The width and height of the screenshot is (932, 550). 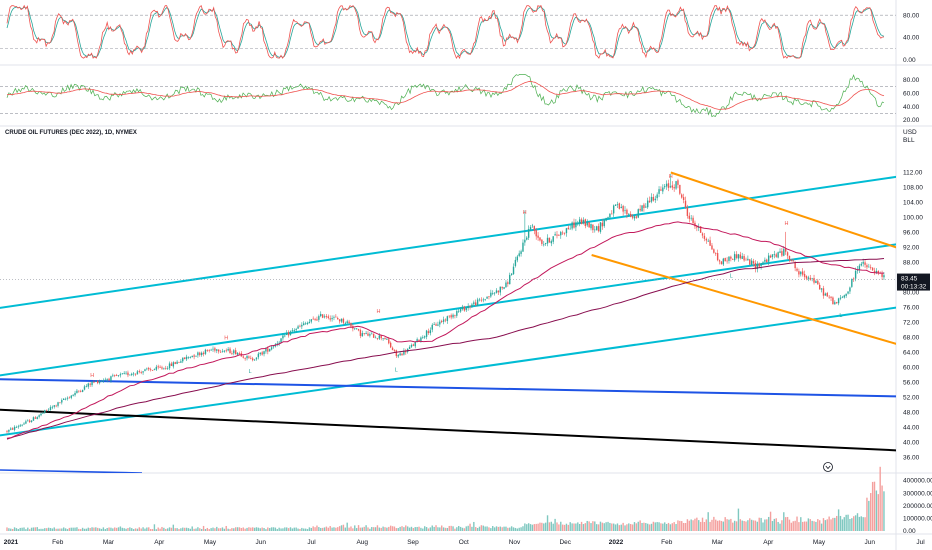 What do you see at coordinates (828, 467) in the screenshot?
I see `scroll-to-realtime-icon` at bounding box center [828, 467].